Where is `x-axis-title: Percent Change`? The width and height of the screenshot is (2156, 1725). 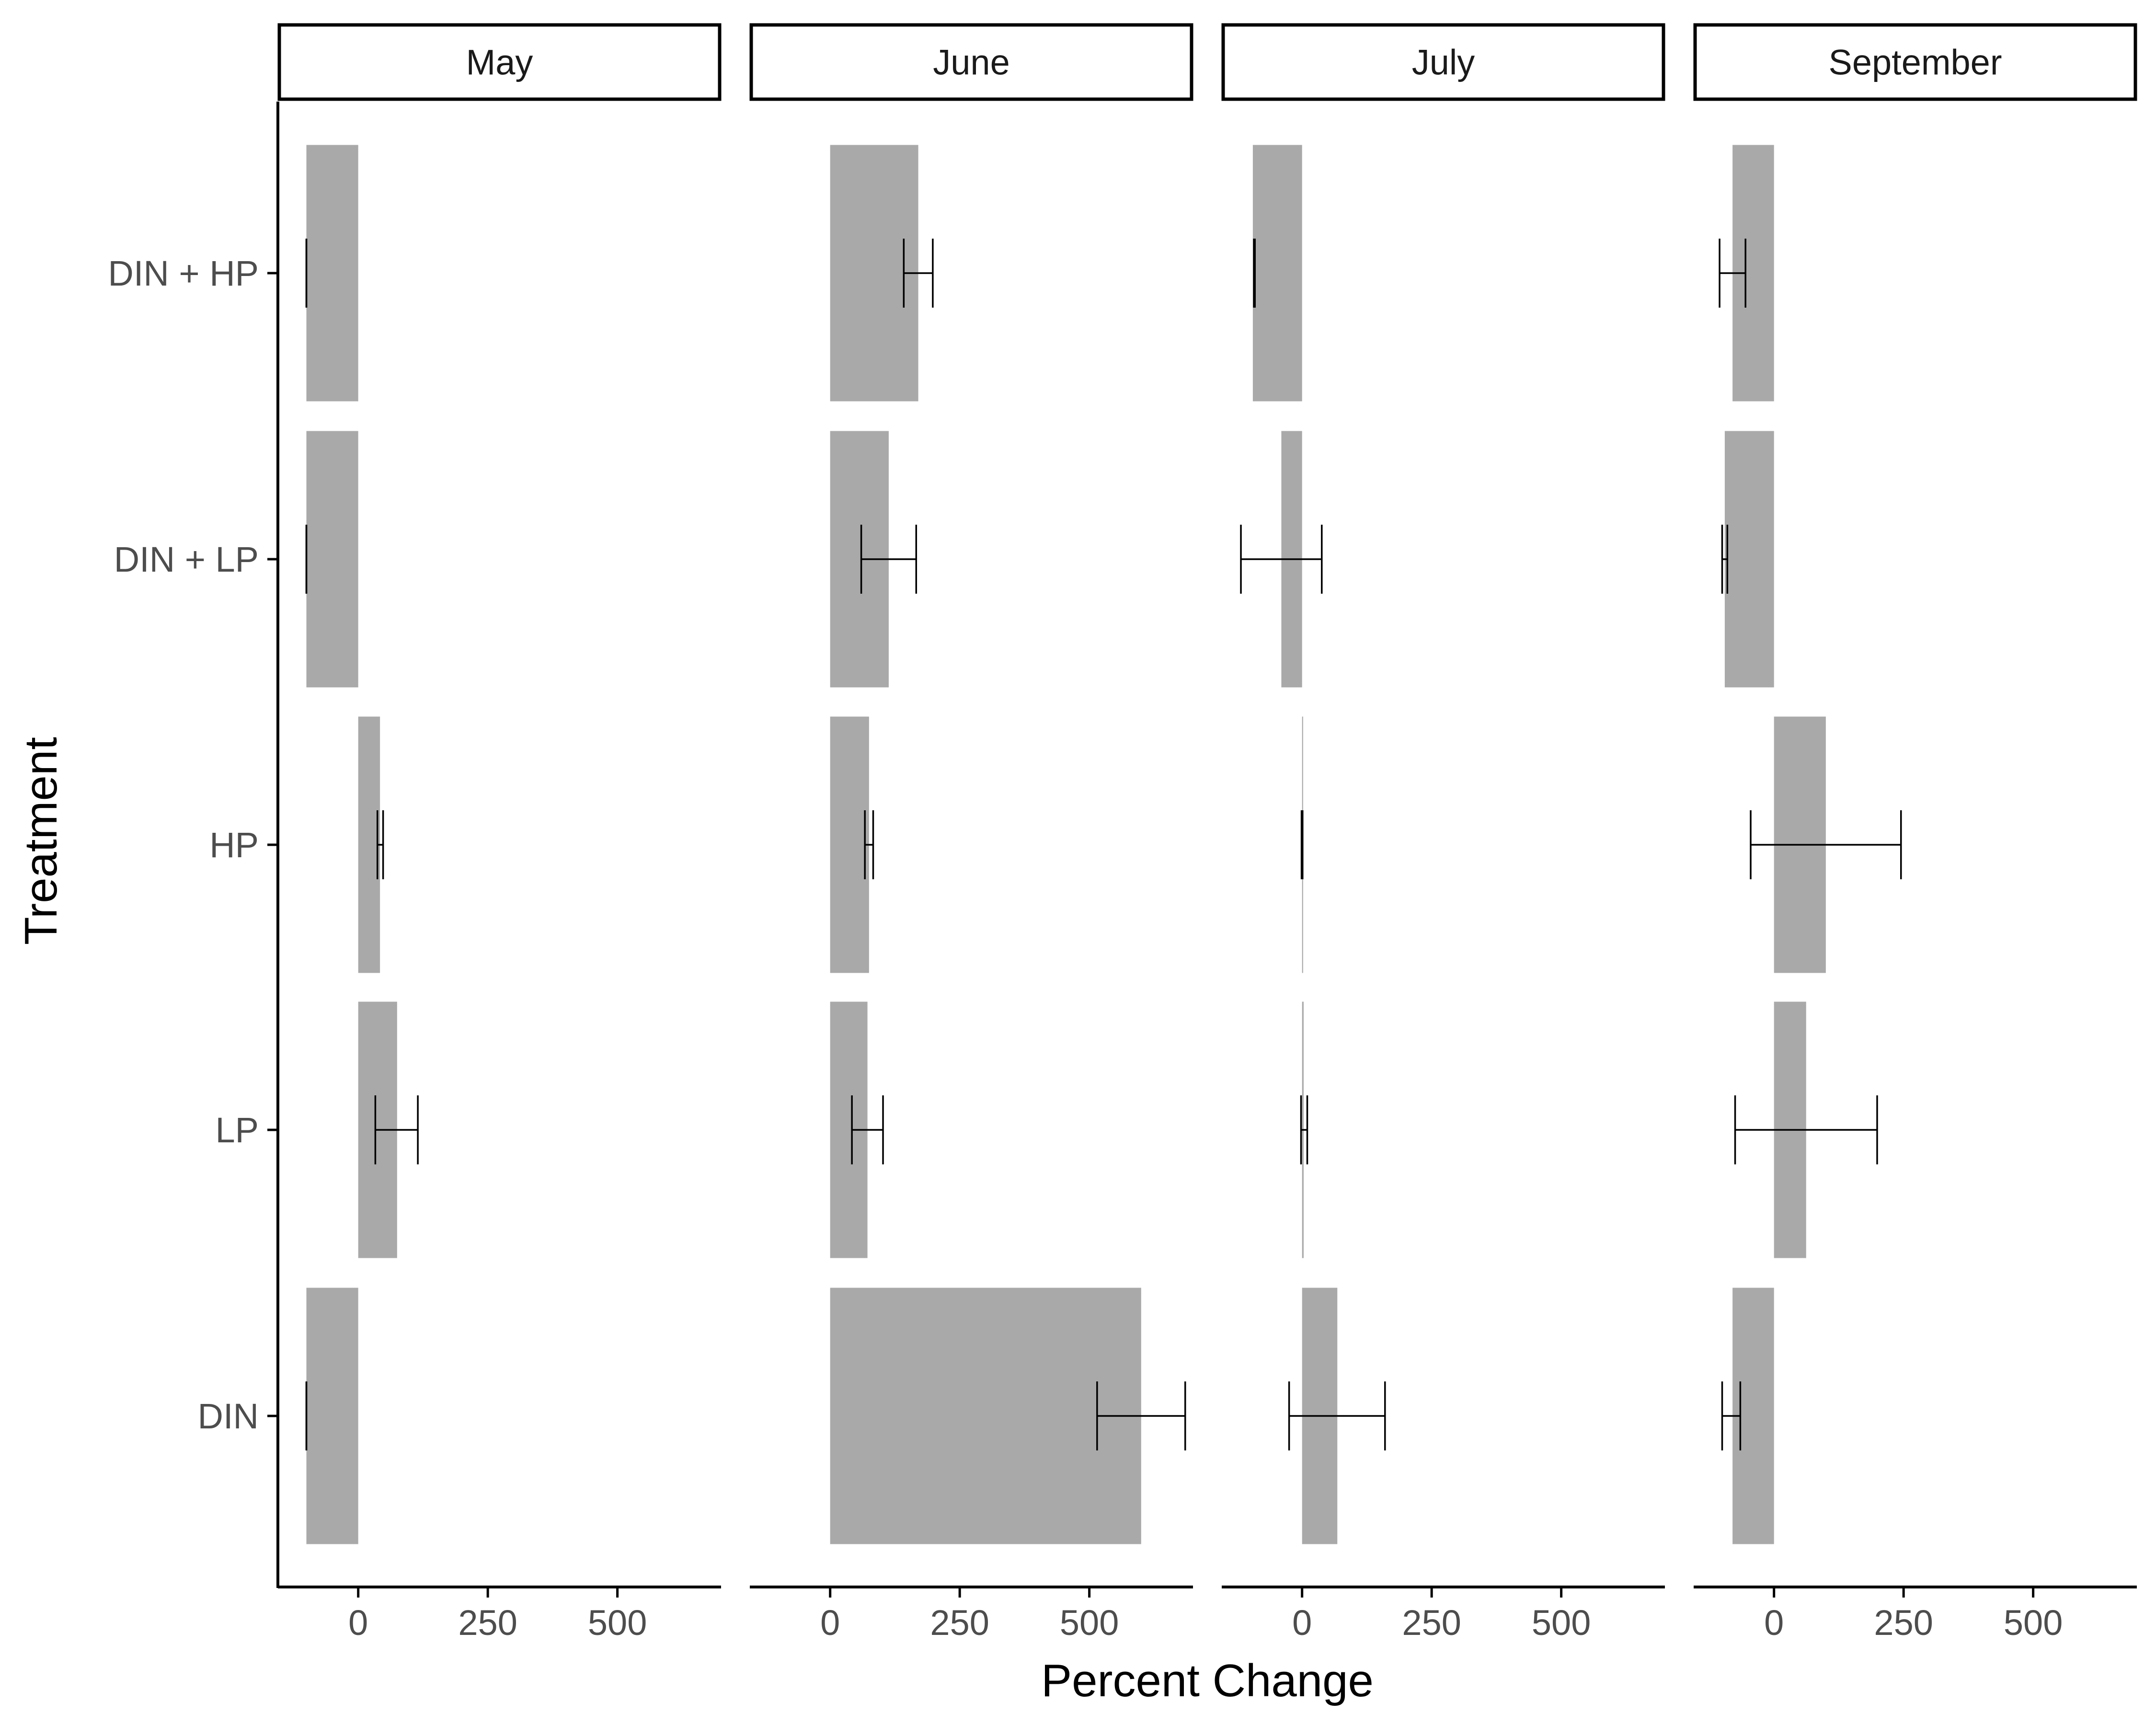
x-axis-title: Percent Change is located at coordinates (1207, 1680).